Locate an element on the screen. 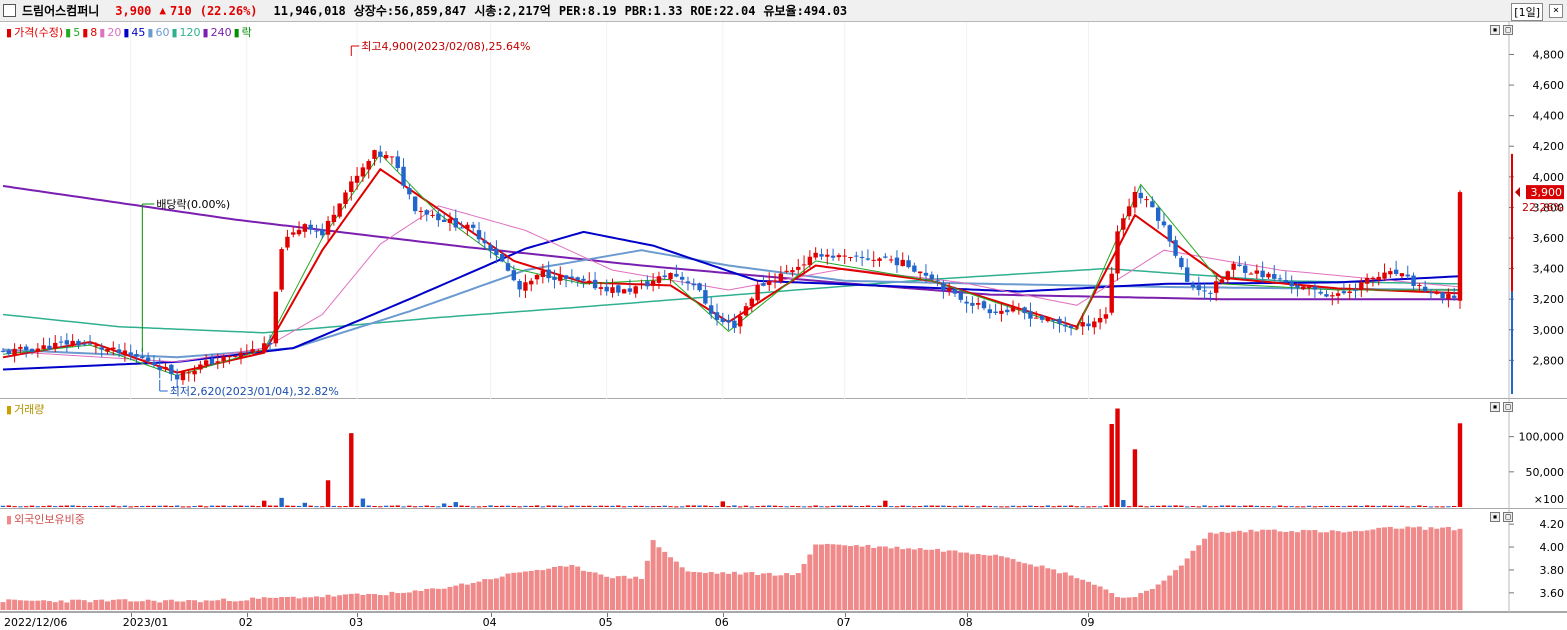 This screenshot has width=1567, height=630. legend-label: 가격(수정) is located at coordinates (39, 32).